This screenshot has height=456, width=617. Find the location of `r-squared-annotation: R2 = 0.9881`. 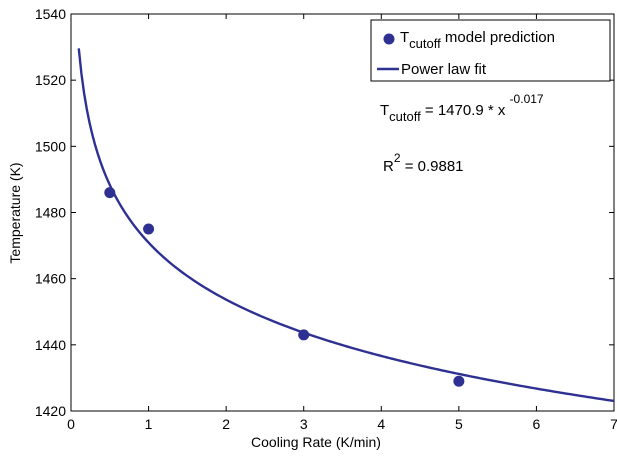

r-squared-annotation: R2 = 0.9881 is located at coordinates (423, 163).